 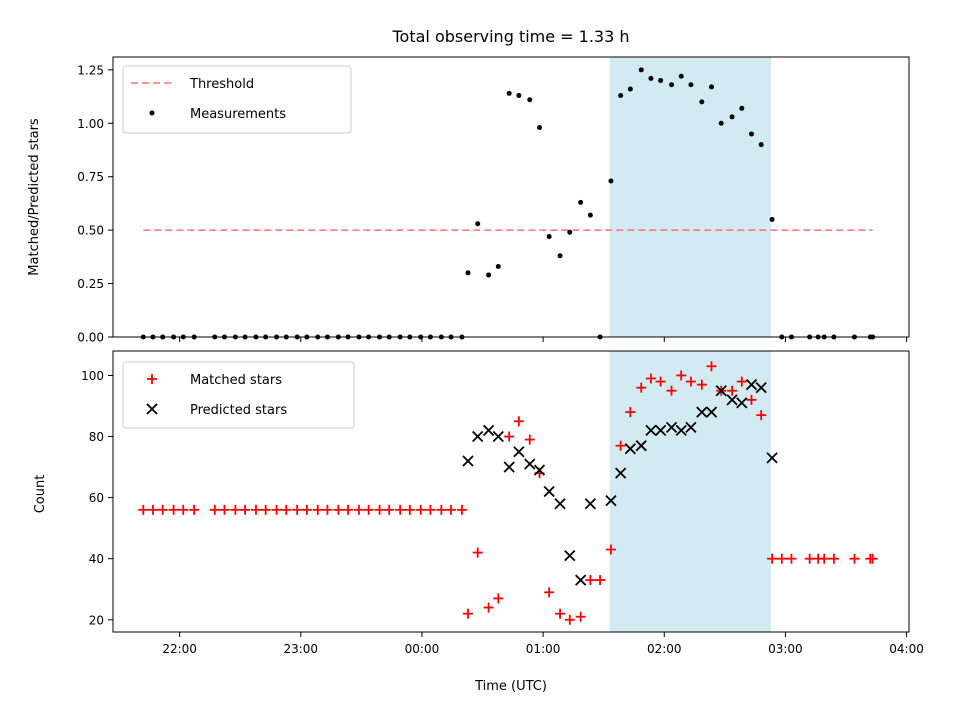 What do you see at coordinates (90, 338) in the screenshot?
I see `top-y-tick-label: 0.00` at bounding box center [90, 338].